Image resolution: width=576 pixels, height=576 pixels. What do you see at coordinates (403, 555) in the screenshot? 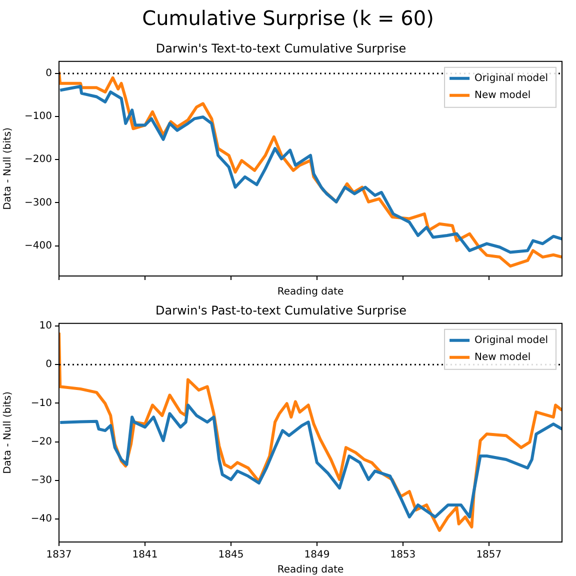
I see `x-tick-label: 1853` at bounding box center [403, 555].